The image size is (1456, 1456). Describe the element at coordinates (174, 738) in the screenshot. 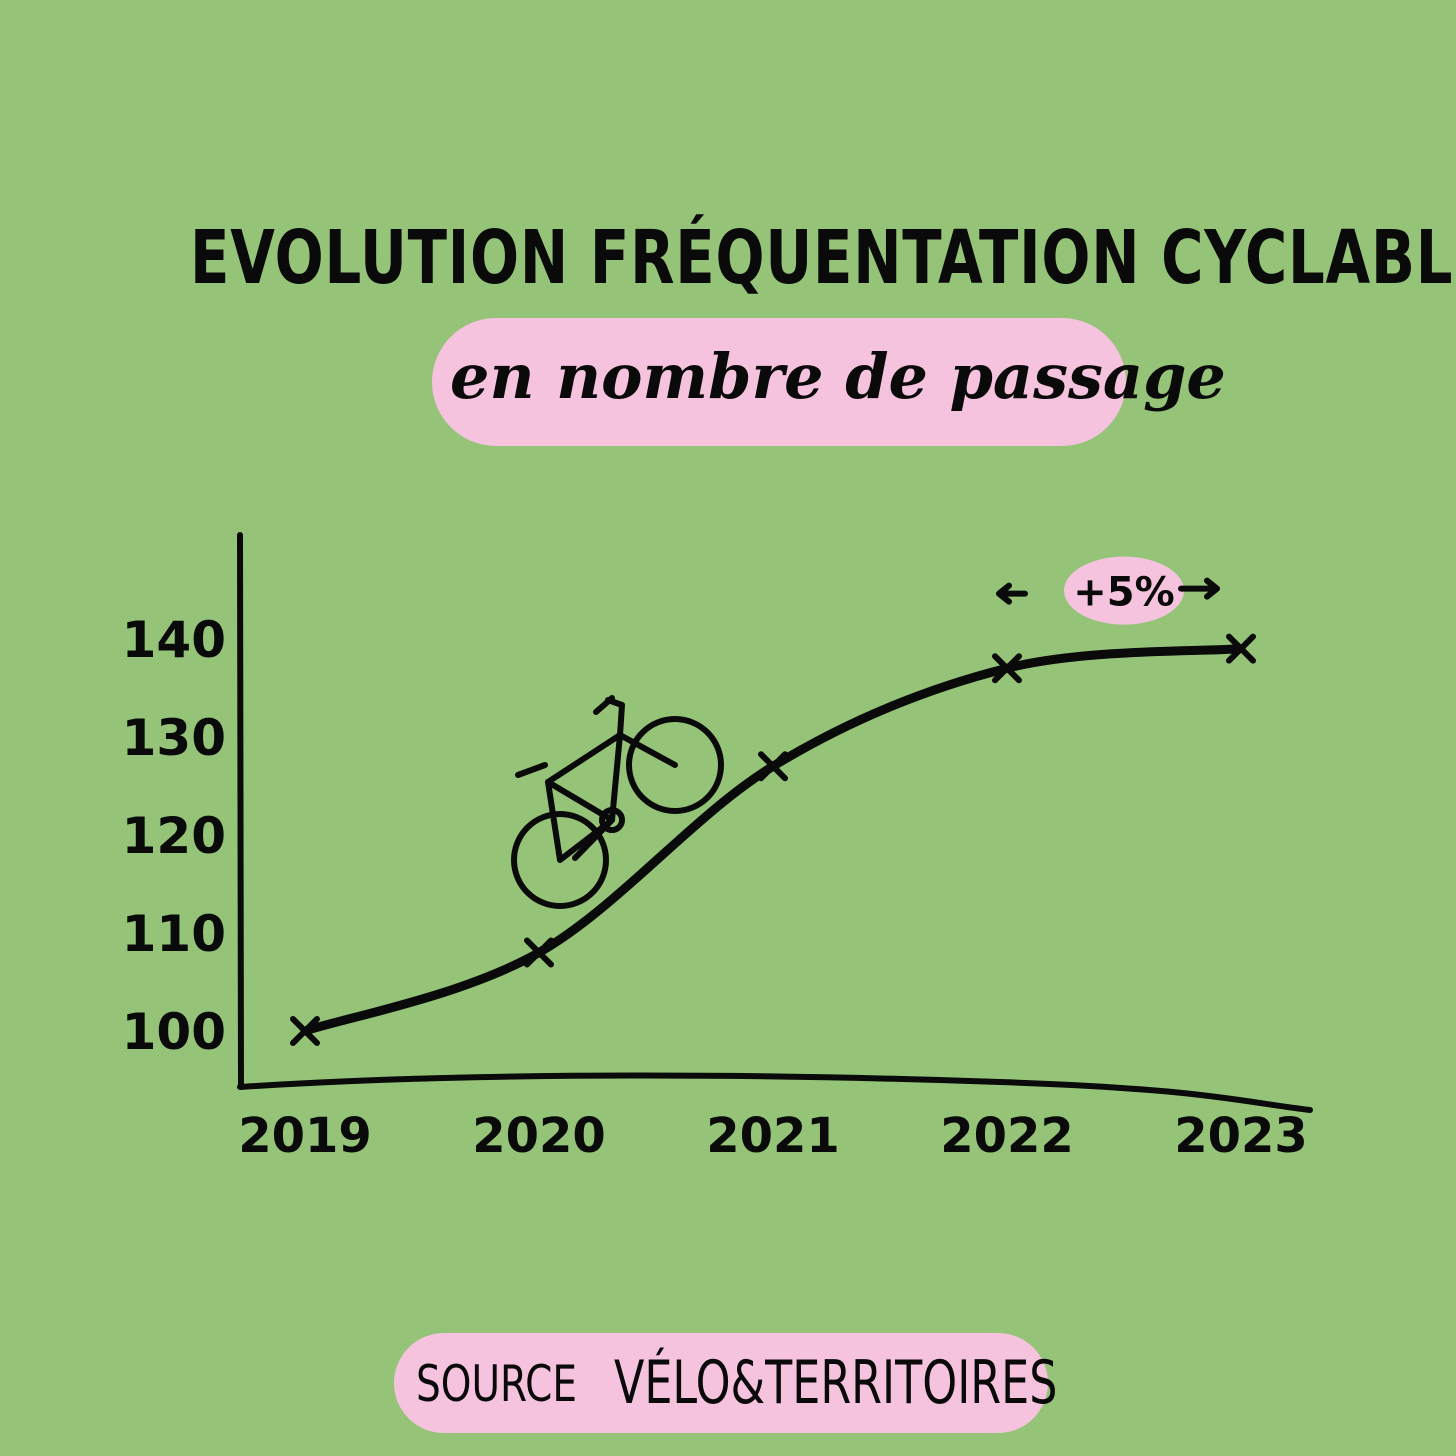

I see `y-tick-label: 130` at that location.